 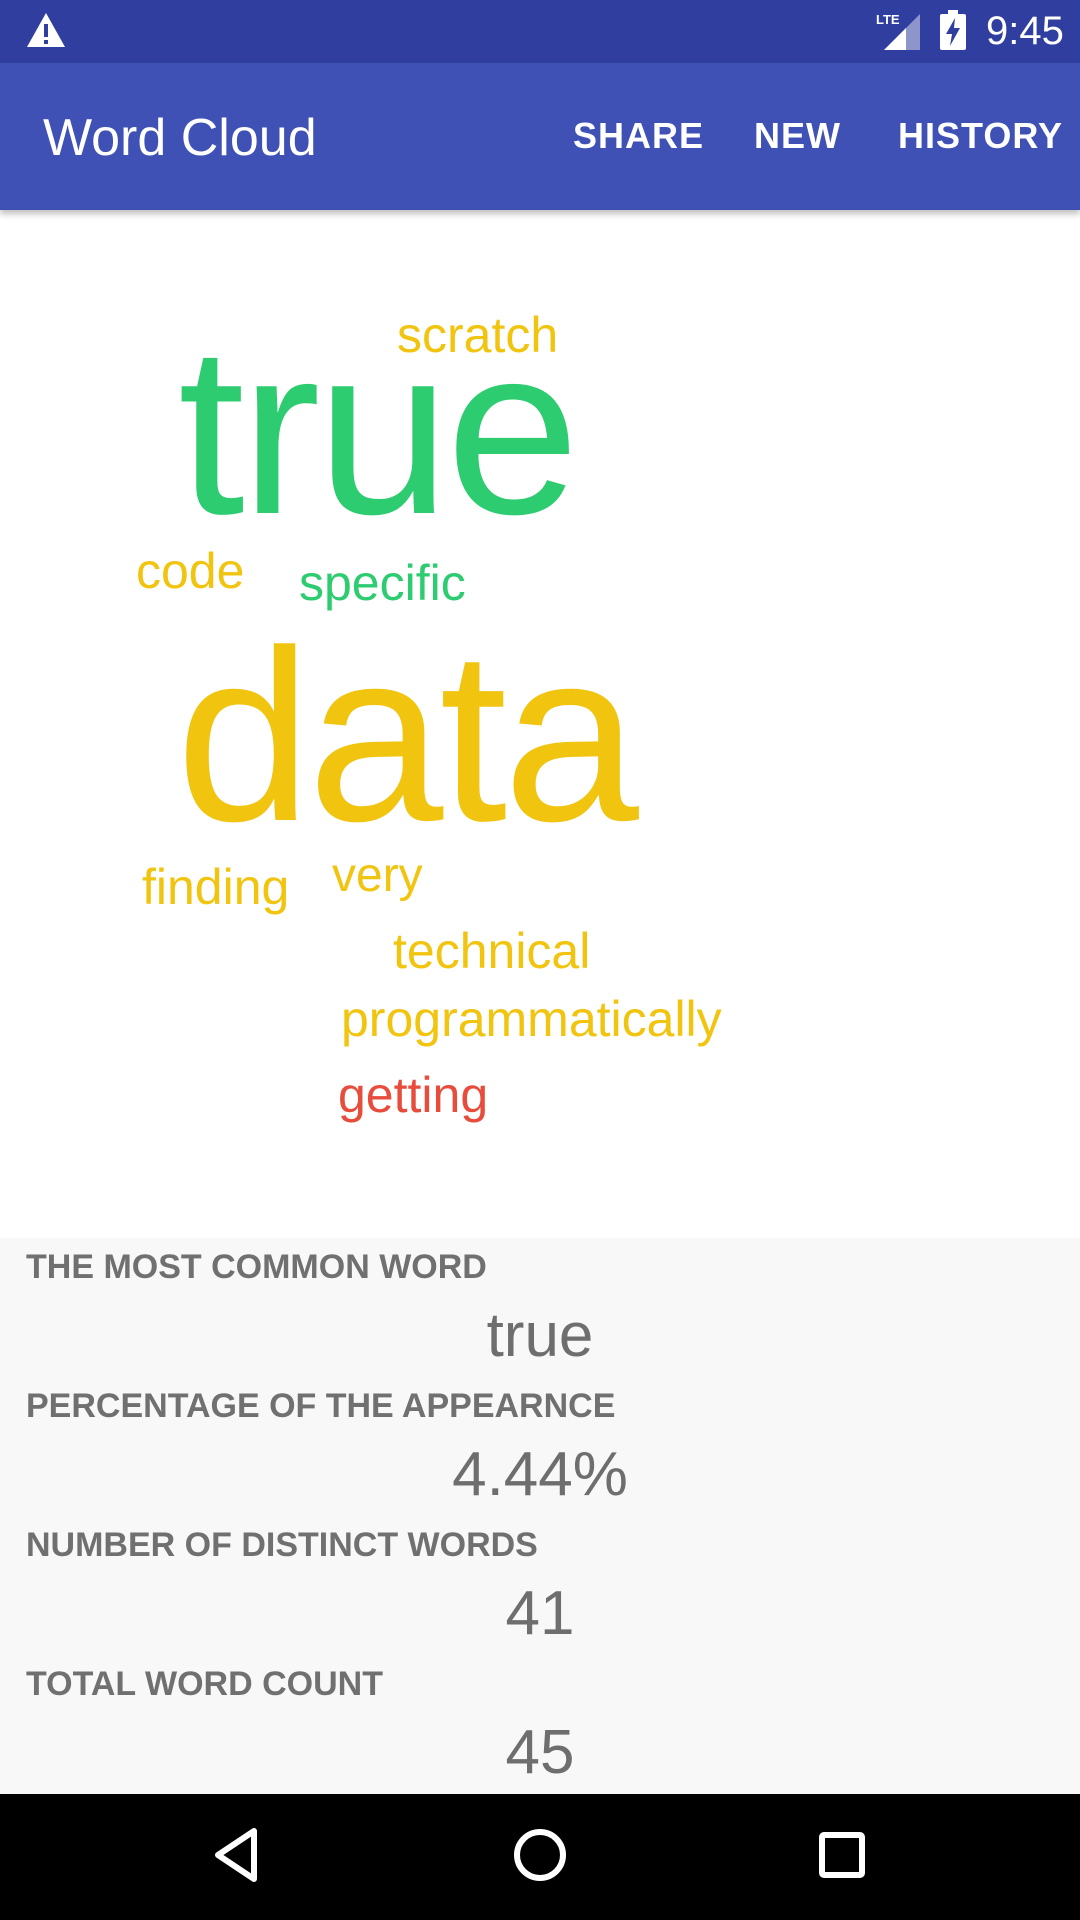 What do you see at coordinates (204, 1684) in the screenshot?
I see `total-word-count-label: TOTAL WORD COUNT` at bounding box center [204, 1684].